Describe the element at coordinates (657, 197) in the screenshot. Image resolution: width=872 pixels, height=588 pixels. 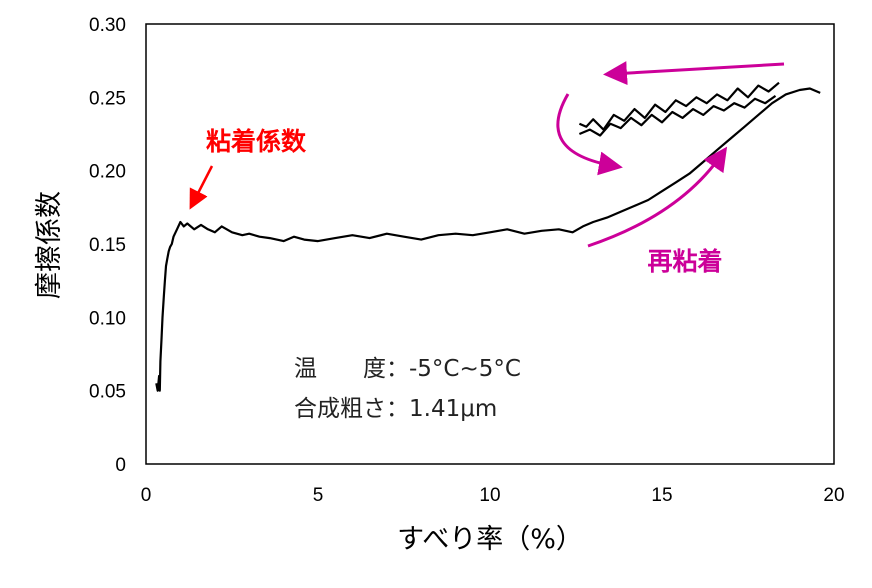
I see `readhesion-arrow` at that location.